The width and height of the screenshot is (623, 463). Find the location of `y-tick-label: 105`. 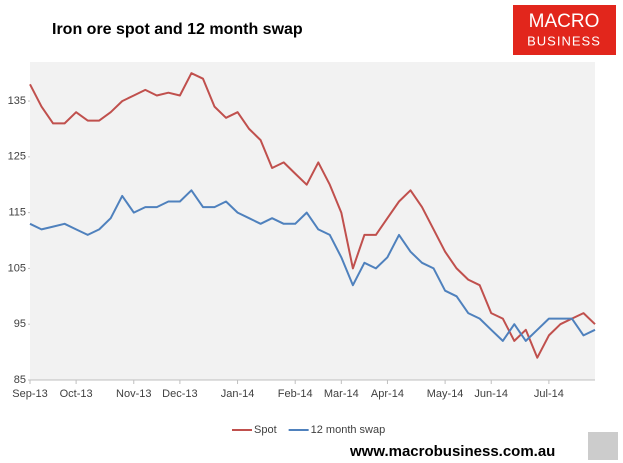

y-tick-label: 105 is located at coordinates (17, 268).